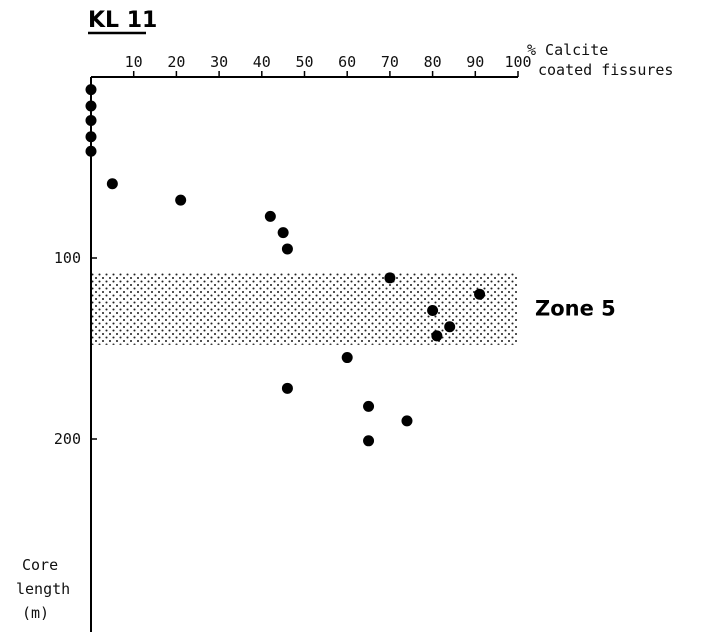 This screenshot has width=715, height=637. I want to click on x-axis-label-line-2: coated fissures, so click(605, 70).